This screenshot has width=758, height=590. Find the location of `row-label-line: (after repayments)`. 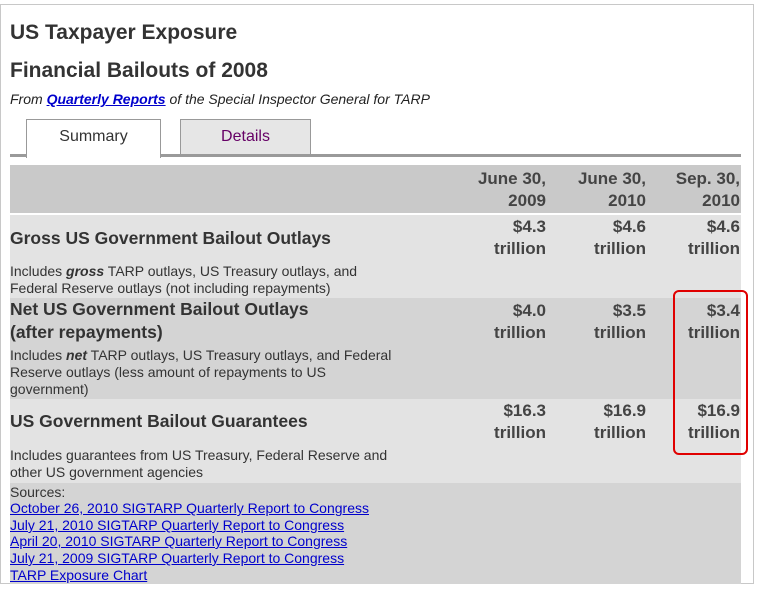

row-label-line: (after repayments) is located at coordinates (86, 332).